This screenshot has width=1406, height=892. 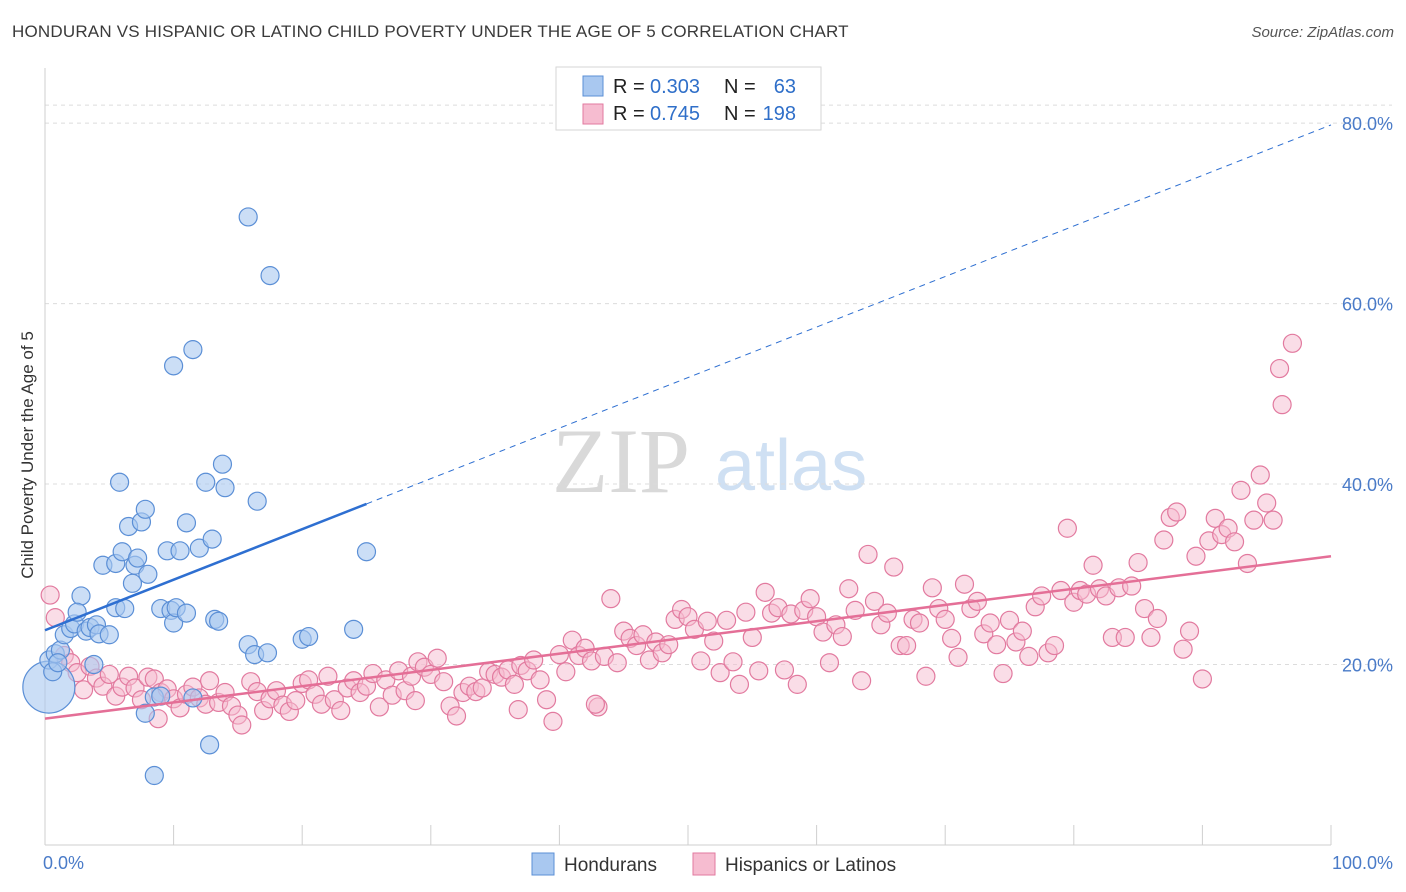 What do you see at coordinates (785, 87) in the screenshot?
I see `legend-n-value-0: 63` at bounding box center [785, 87].